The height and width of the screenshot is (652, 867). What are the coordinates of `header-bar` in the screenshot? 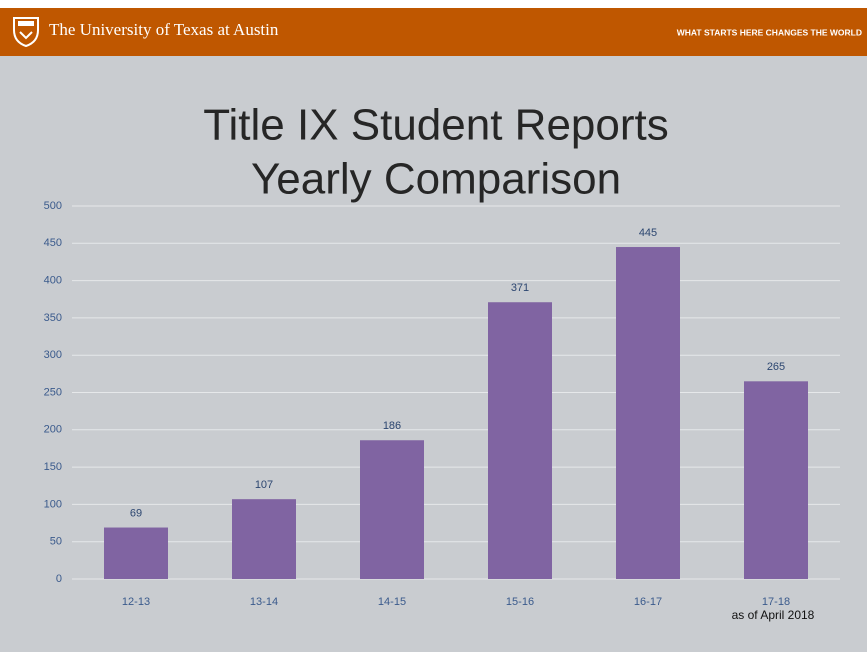 It's located at (433, 32).